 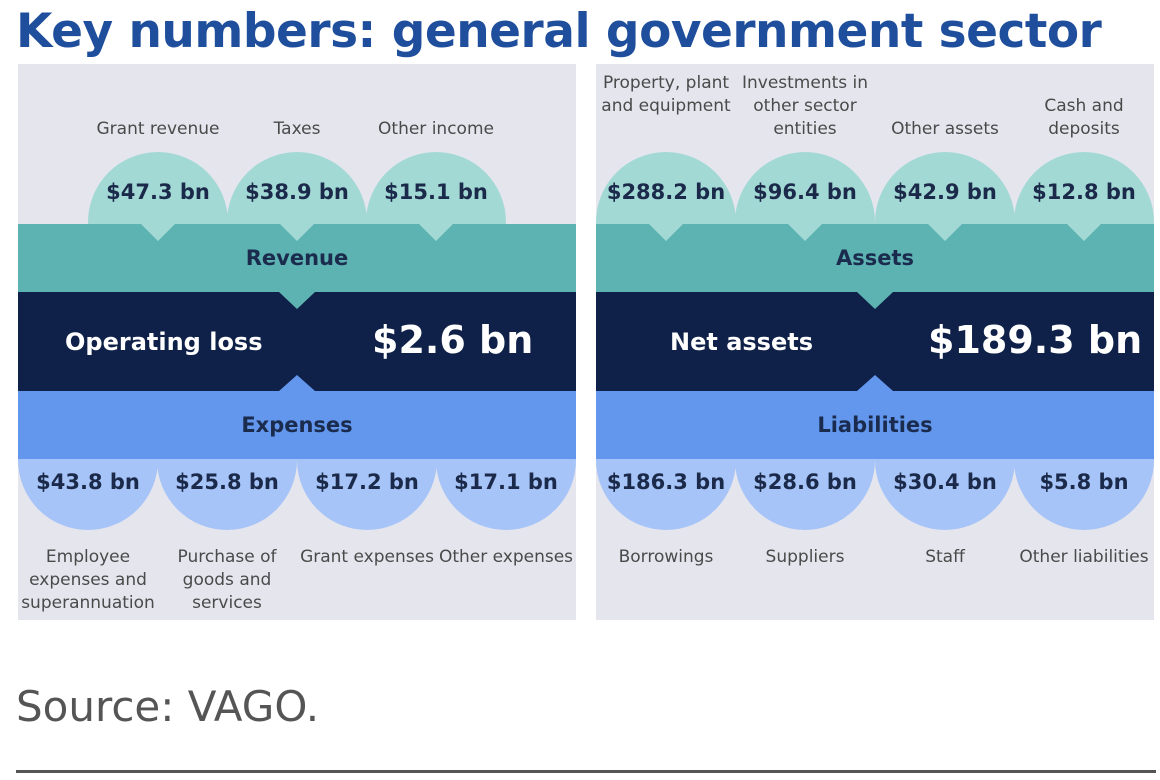 I want to click on expense-label-other: Other expenses, so click(x=506, y=557).